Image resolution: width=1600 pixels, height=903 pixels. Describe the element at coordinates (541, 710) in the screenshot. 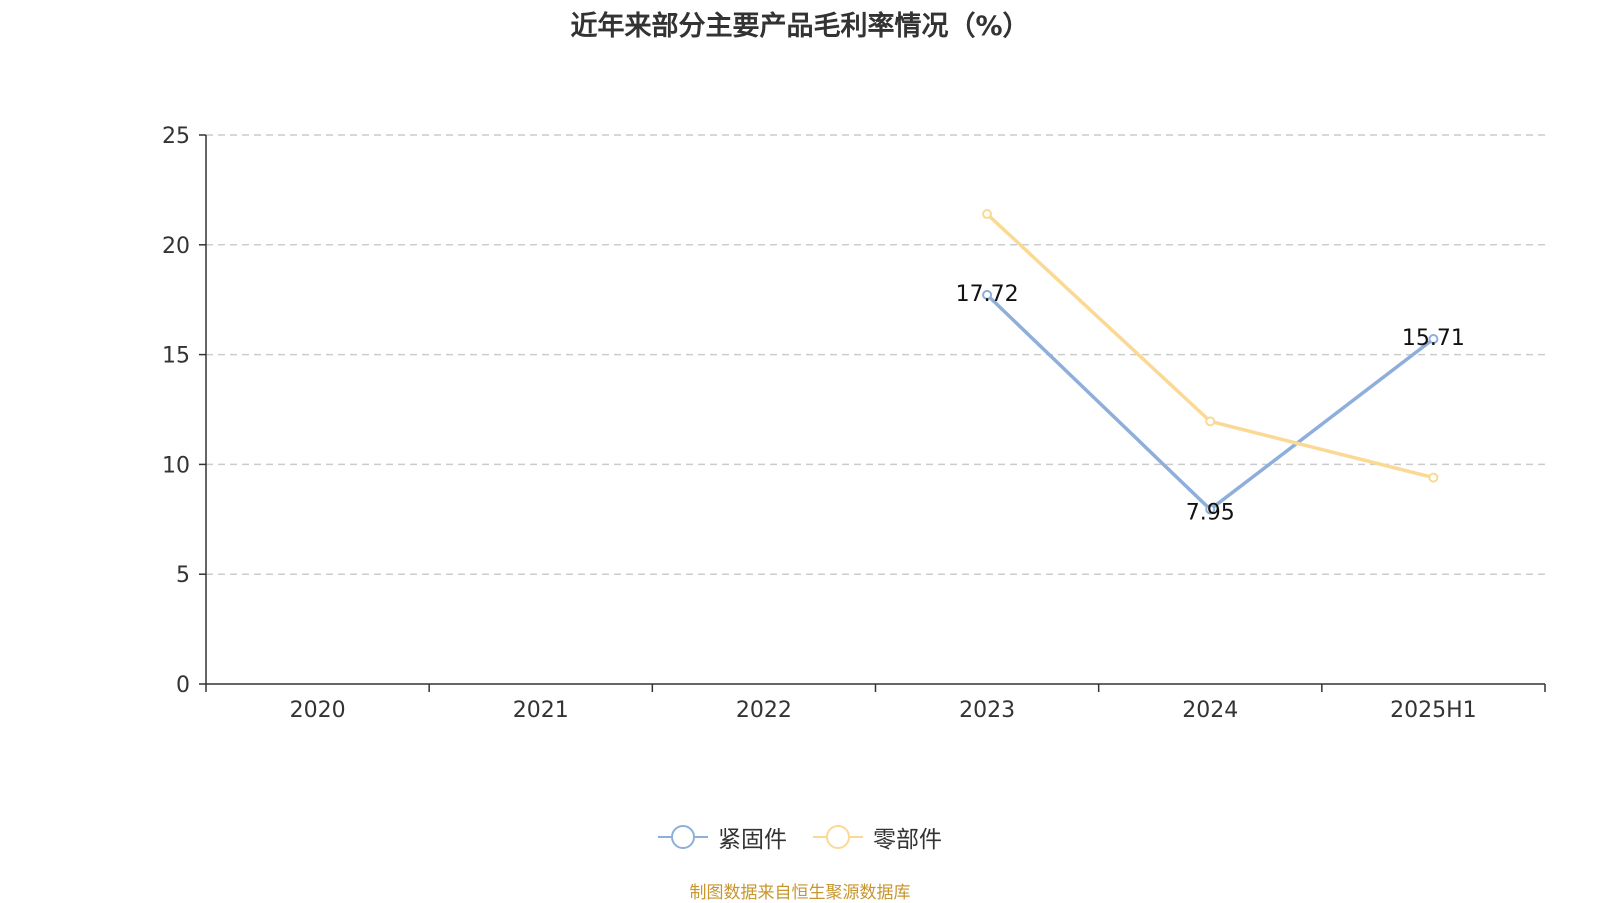

I see `x-tick-label-1: 2021` at that location.